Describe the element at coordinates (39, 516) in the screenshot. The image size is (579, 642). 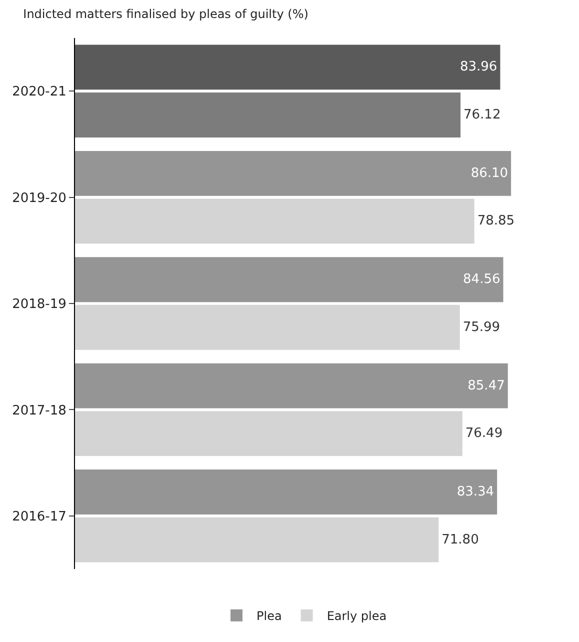
I see `y-tick-label: 2016-17` at that location.